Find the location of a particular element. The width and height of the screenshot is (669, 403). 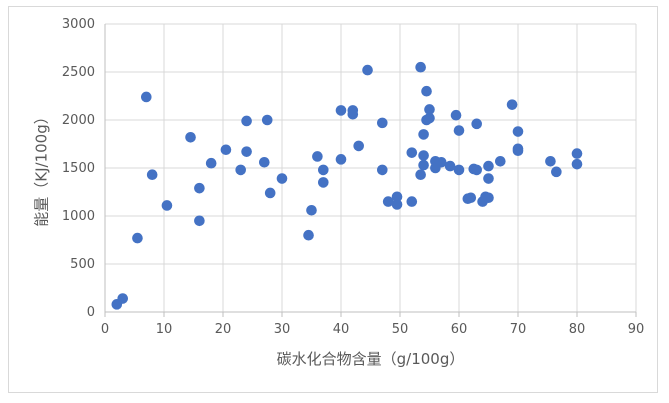

x-tick-label: 30 is located at coordinates (282, 329).